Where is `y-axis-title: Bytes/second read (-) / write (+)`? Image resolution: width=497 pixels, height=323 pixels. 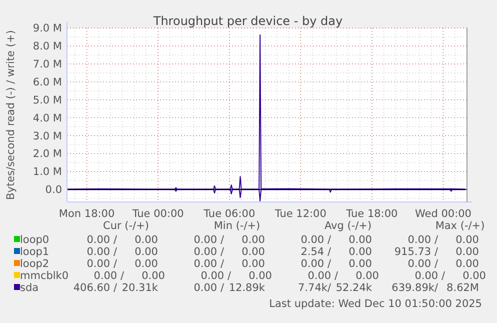
y-axis-title: Bytes/second read (-) / write (+) is located at coordinates (11, 115).